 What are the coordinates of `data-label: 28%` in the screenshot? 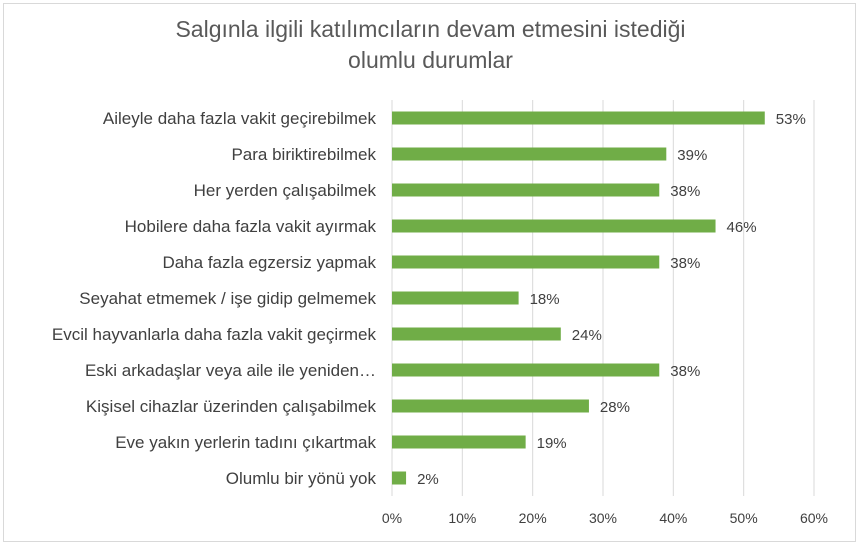 It's located at (615, 407).